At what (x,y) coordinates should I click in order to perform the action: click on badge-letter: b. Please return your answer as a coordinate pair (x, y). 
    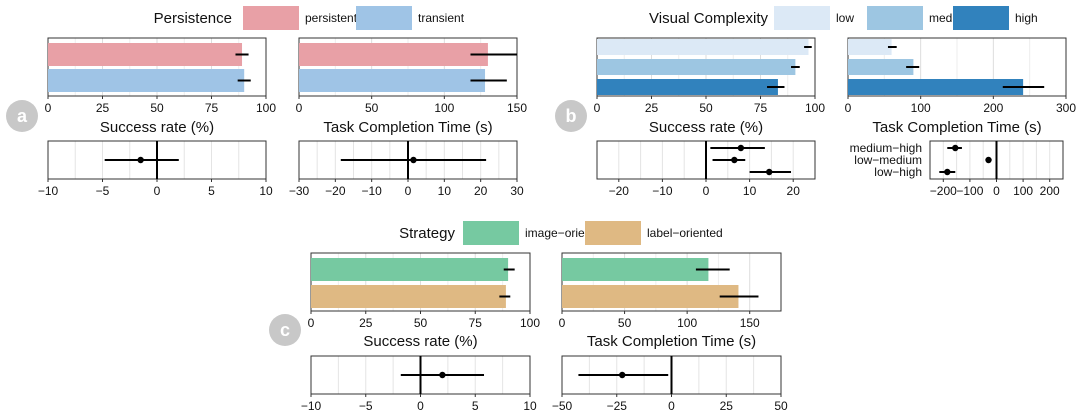
    Looking at the image, I should click on (571, 116).